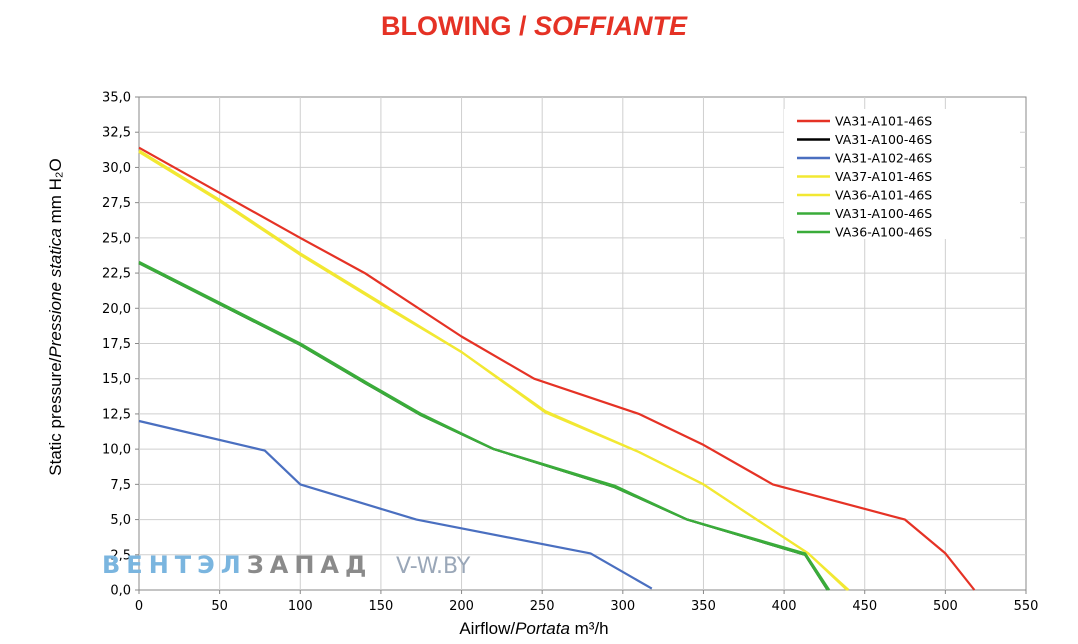  I want to click on y-tick-label: 0,0, so click(120, 591).